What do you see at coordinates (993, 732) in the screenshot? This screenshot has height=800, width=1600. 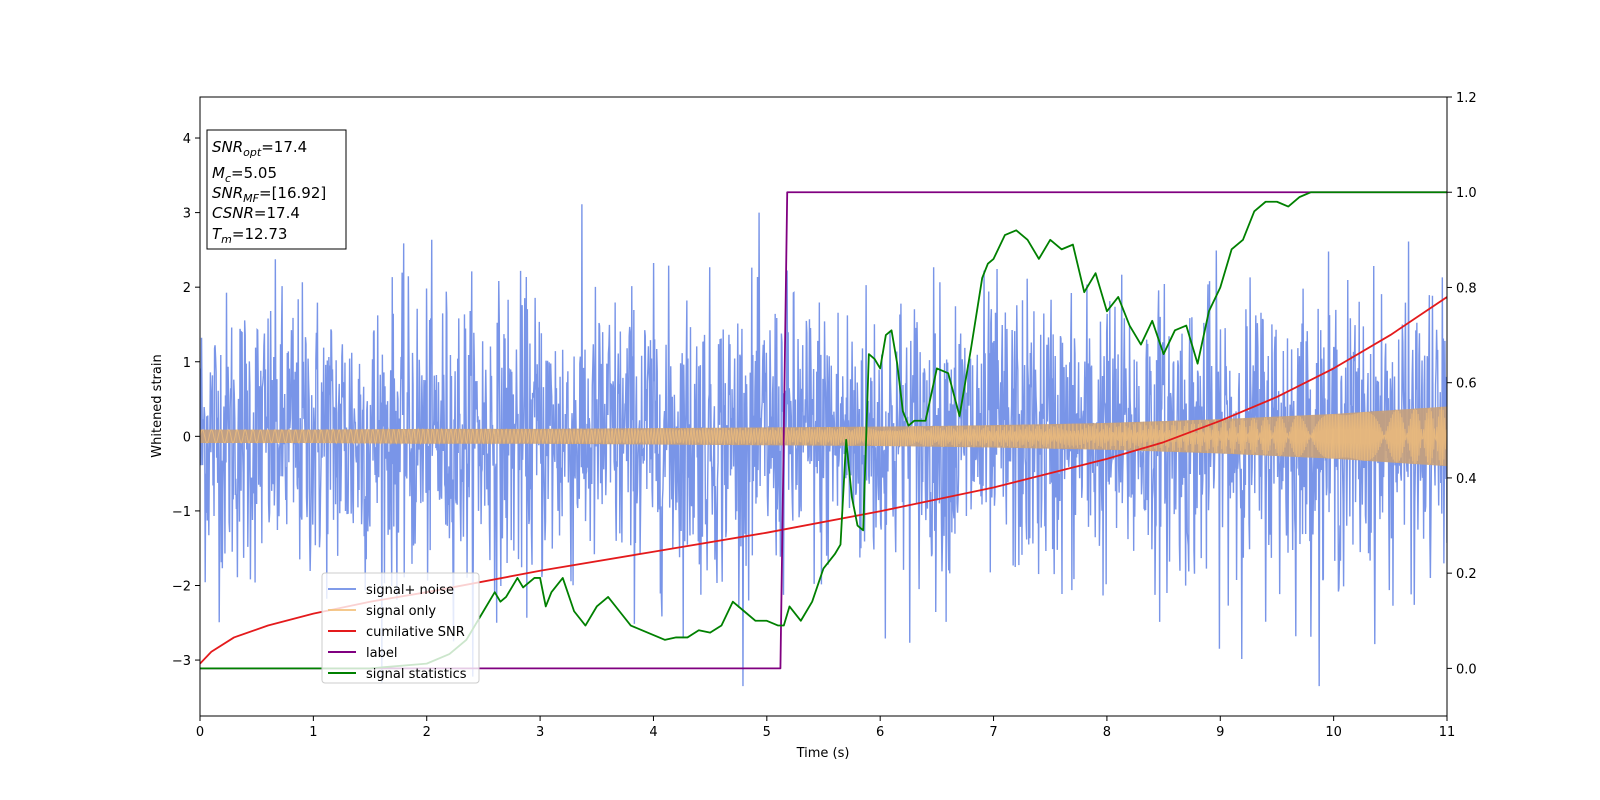 I see `x-tick-label: 7` at bounding box center [993, 732].